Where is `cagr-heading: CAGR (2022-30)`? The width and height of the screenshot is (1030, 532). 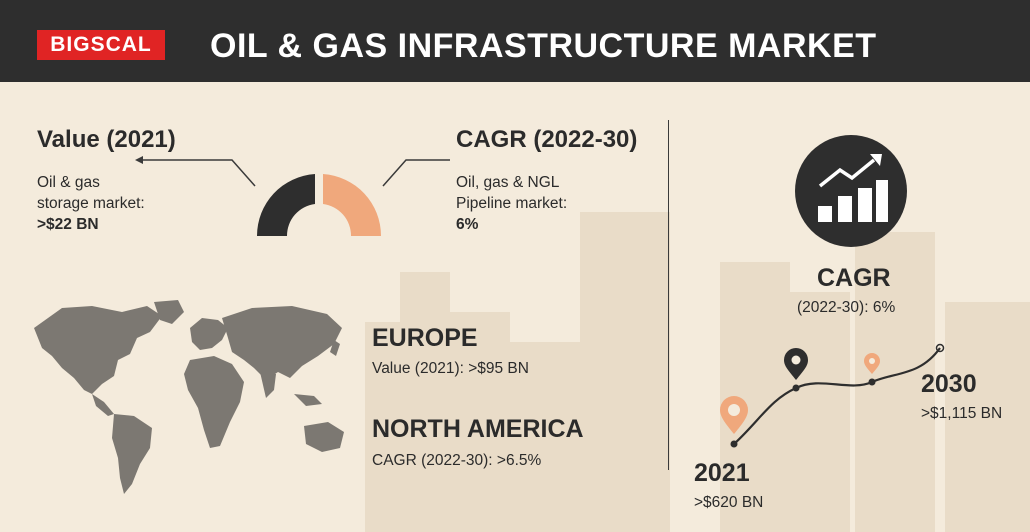
cagr-heading: CAGR (2022-30) is located at coordinates (547, 139).